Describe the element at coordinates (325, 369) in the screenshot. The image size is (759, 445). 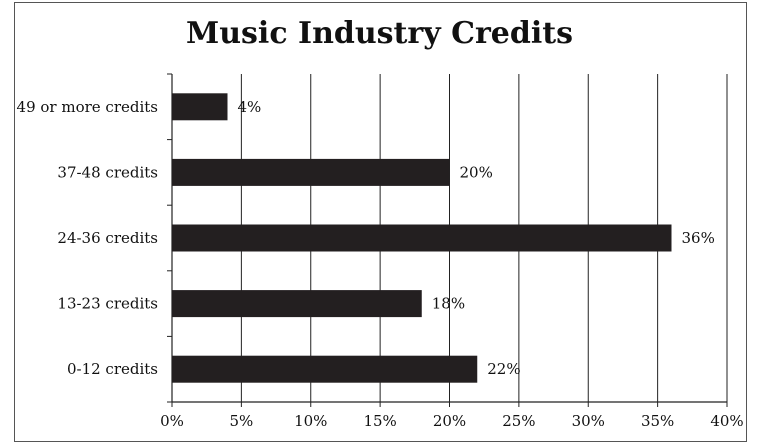
I see `bar-0-12-credits` at that location.